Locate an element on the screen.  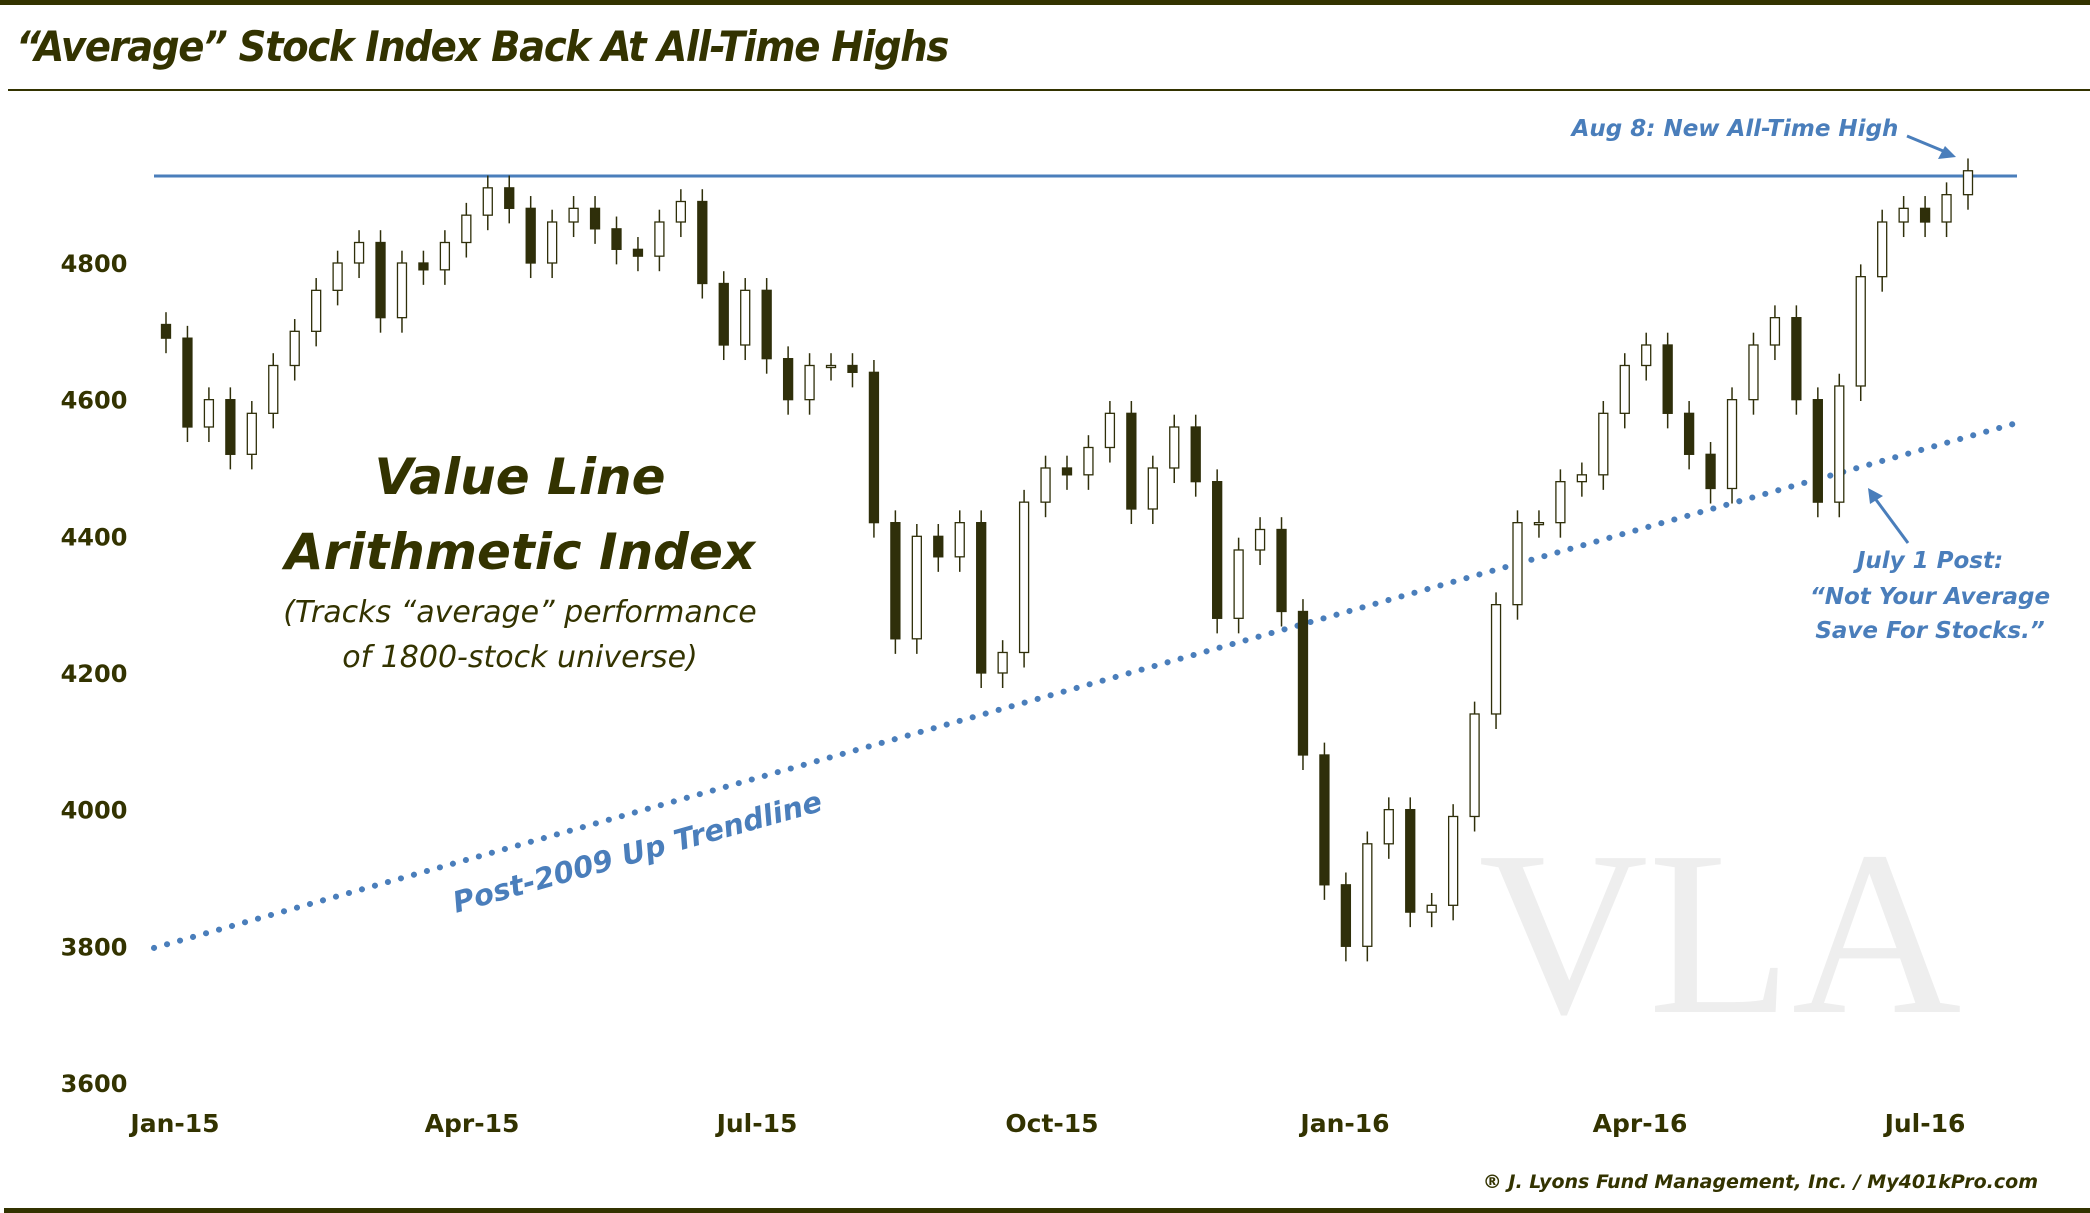
index-desc-line2: of 1800-stock universe) is located at coordinates (519, 657).